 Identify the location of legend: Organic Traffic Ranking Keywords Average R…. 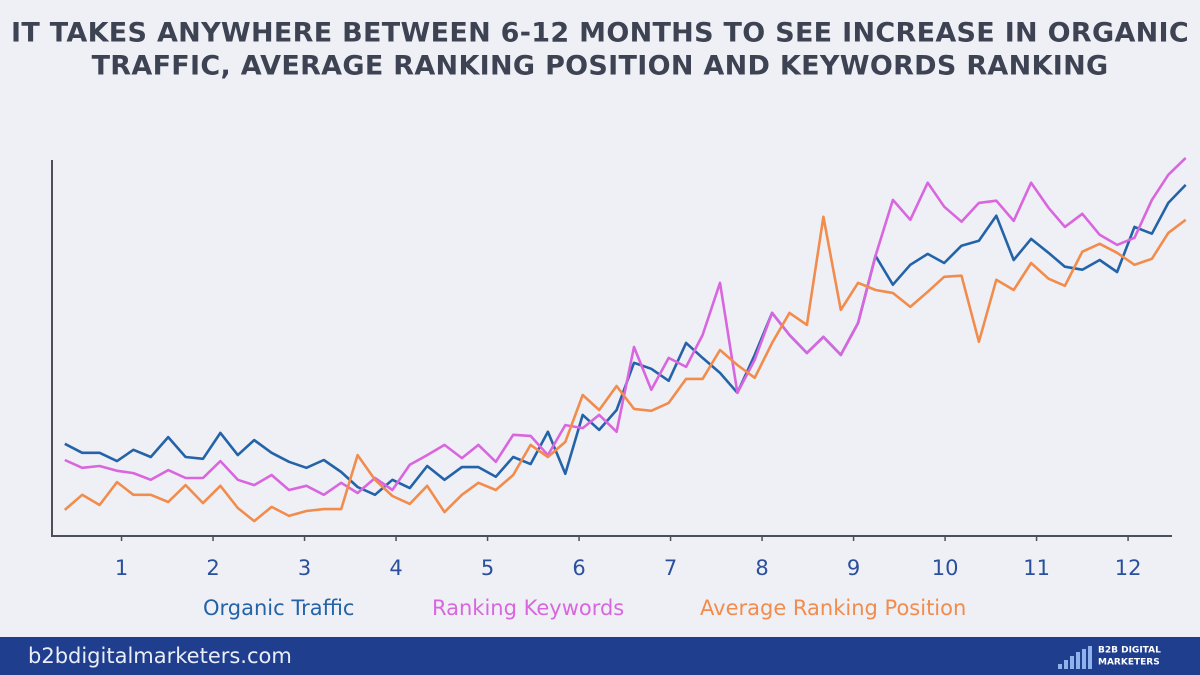
(584, 608).